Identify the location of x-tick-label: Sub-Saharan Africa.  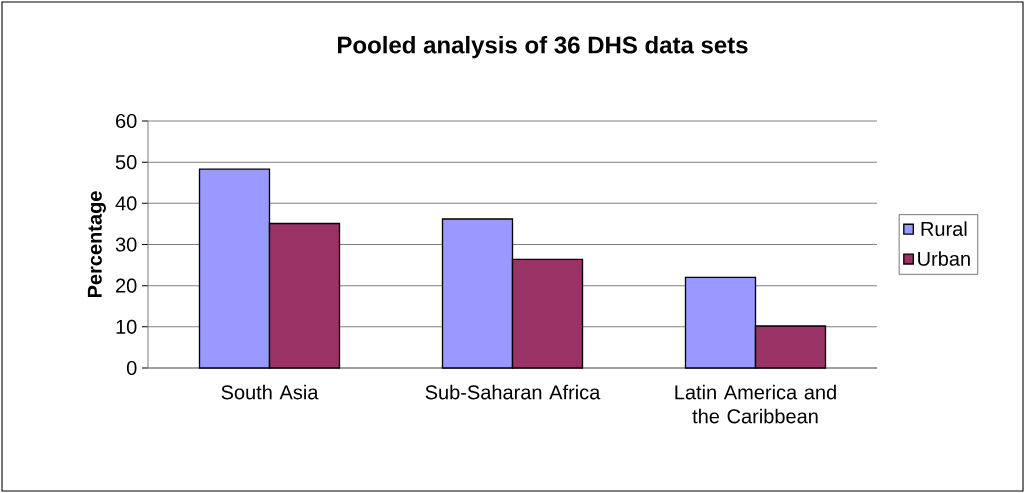
(513, 392).